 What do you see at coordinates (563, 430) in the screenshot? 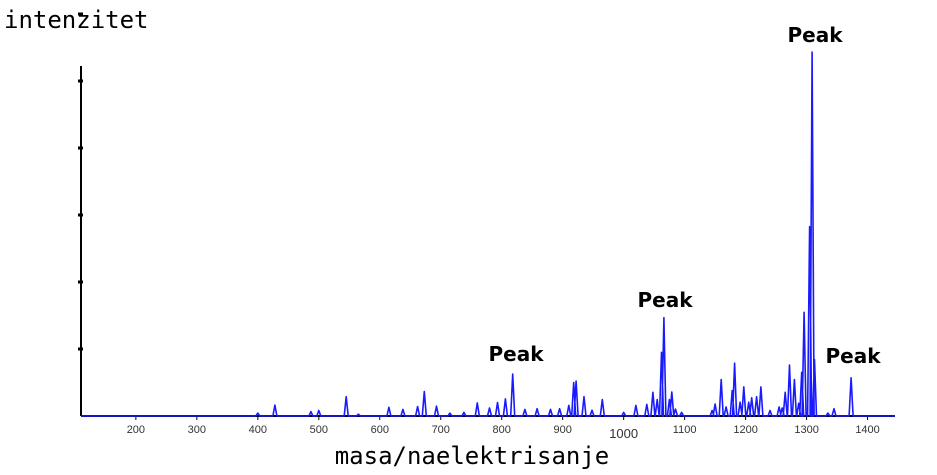
I see `x-tick-label: 900` at bounding box center [563, 430].